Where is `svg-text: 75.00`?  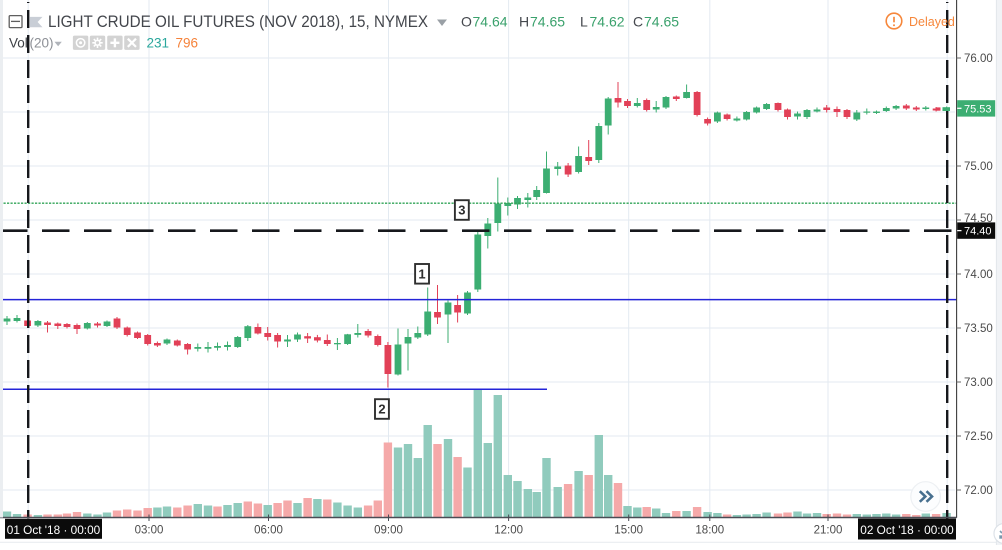 svg-text: 75.00 is located at coordinates (978, 167).